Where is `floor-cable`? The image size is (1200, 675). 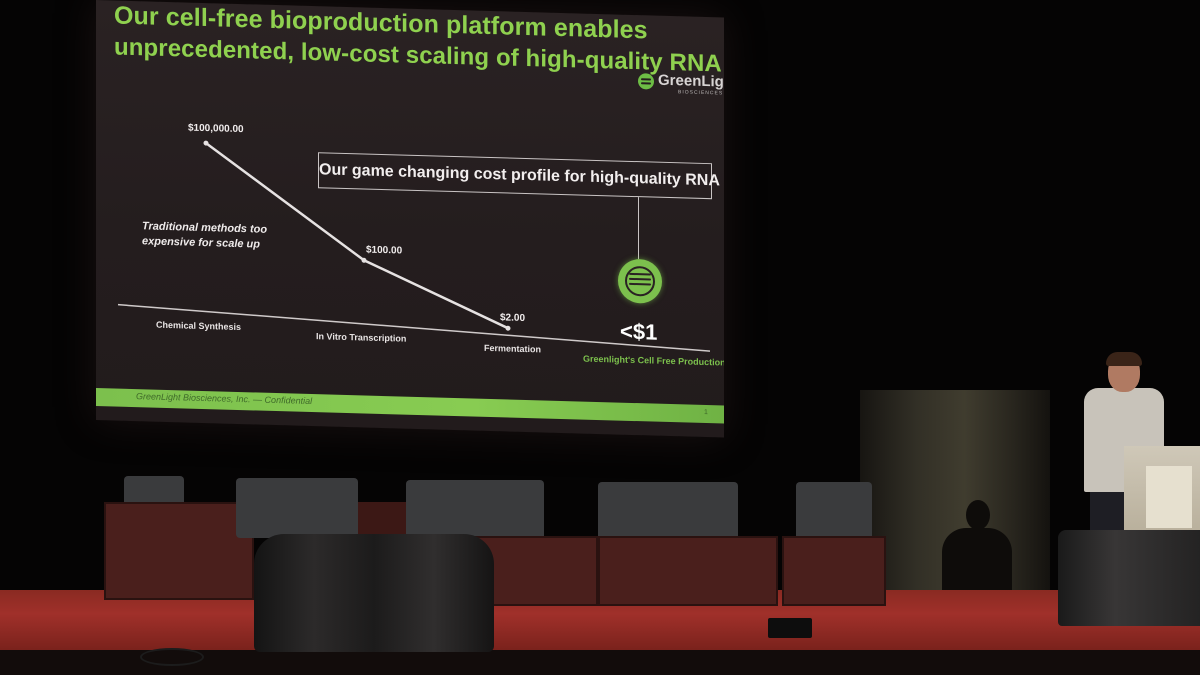 floor-cable is located at coordinates (172, 657).